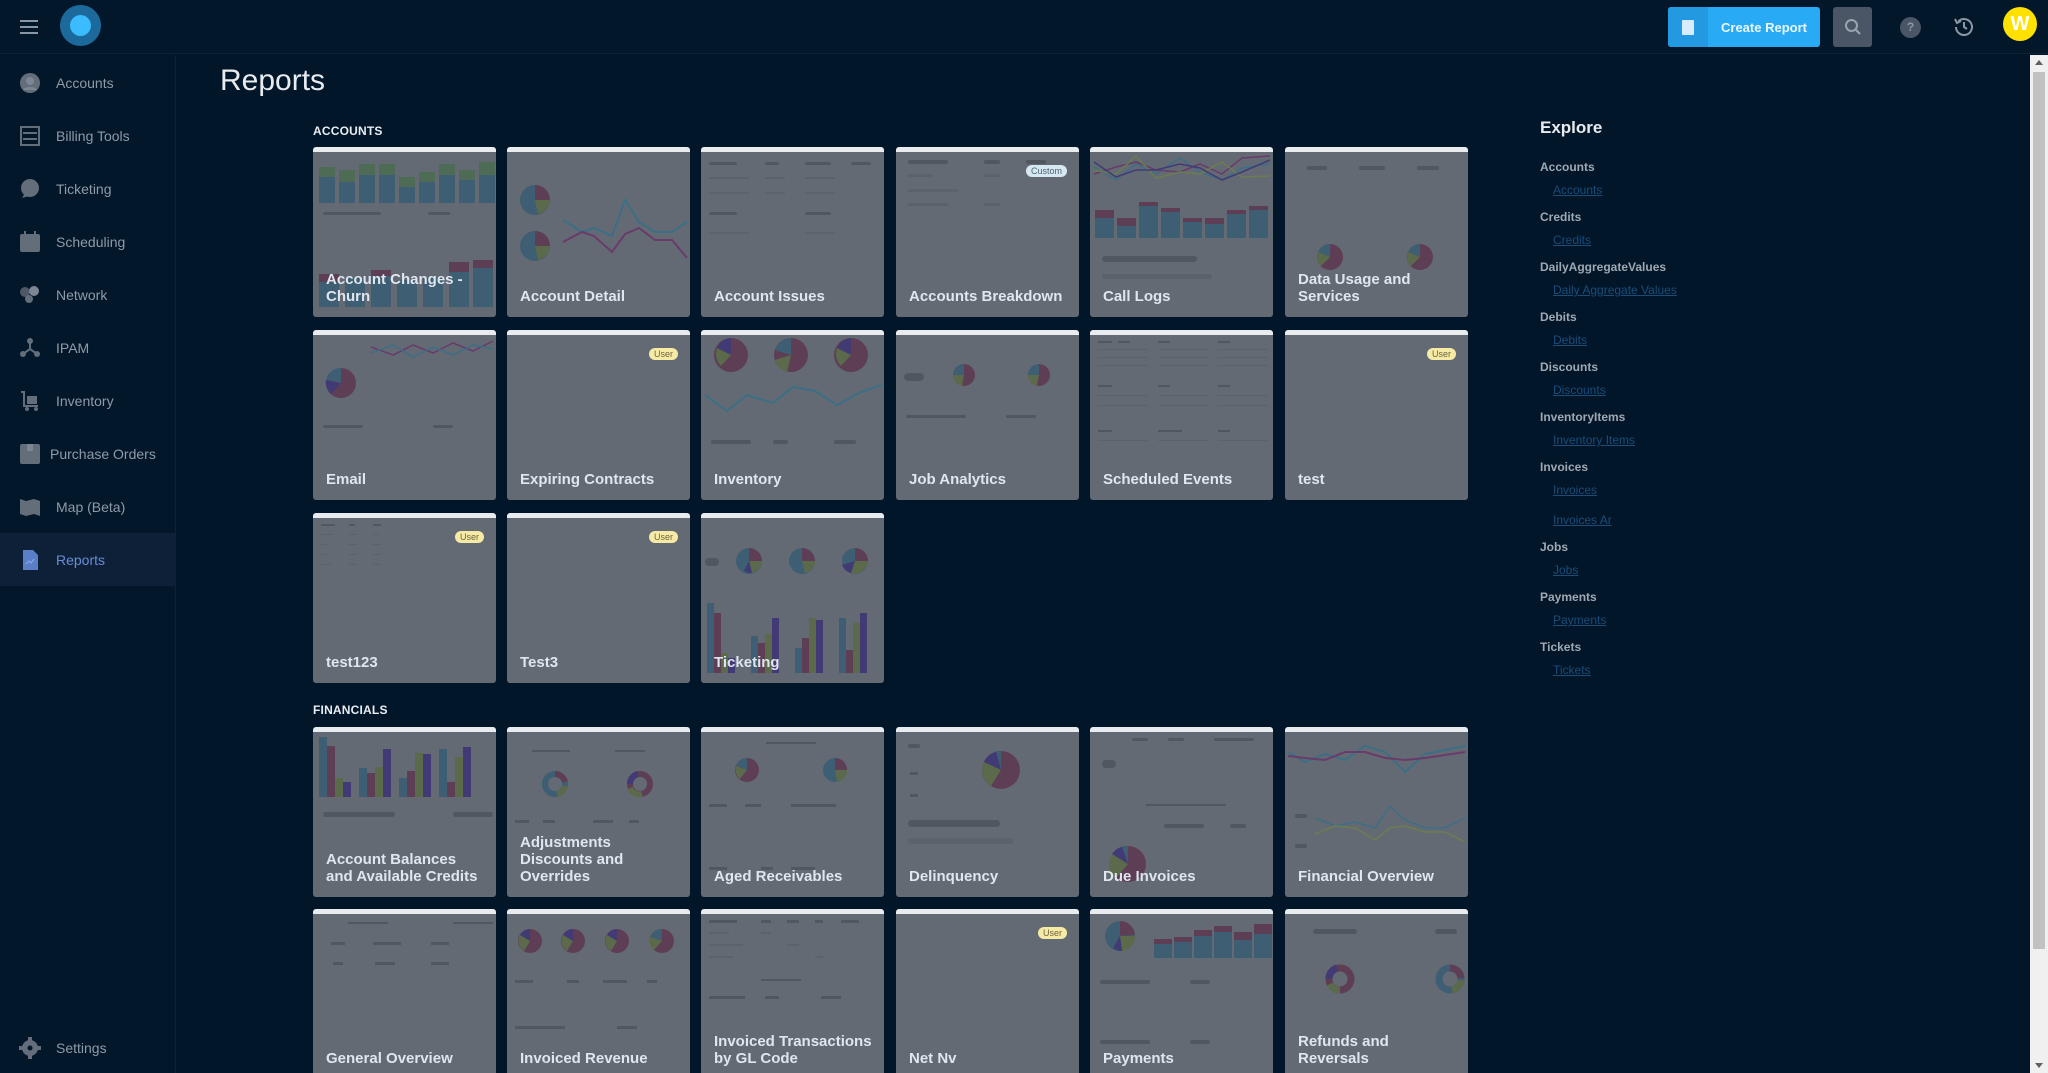  Describe the element at coordinates (793, 1050) in the screenshot. I see `report-card-title: Invoiced Transactions by GL Code` at that location.